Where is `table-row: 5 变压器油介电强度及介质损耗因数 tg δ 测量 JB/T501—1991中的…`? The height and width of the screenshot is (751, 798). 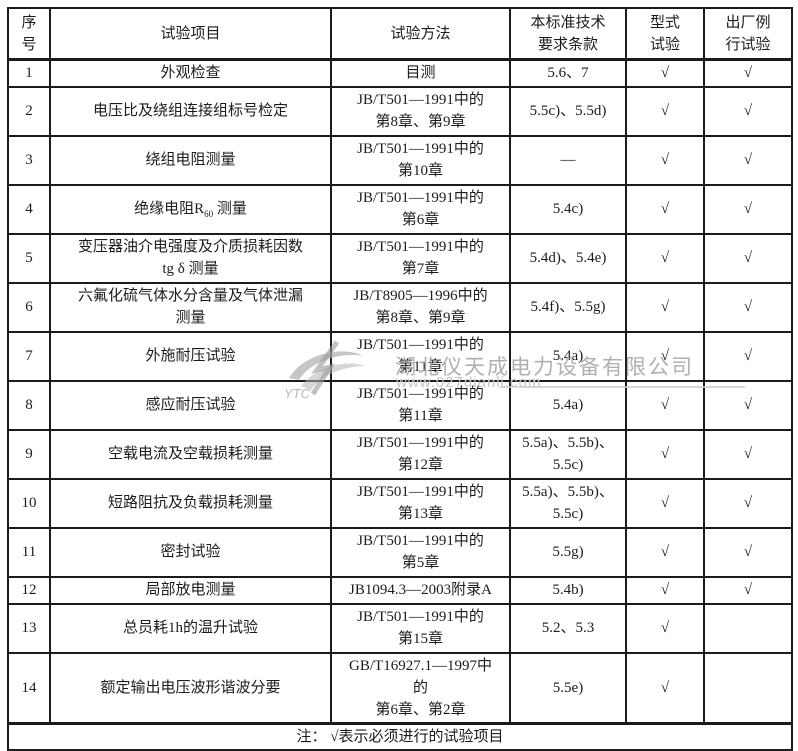 table-row: 5 变压器油介电强度及介质损耗因数 tg δ 测量 JB/T501—1991中的… is located at coordinates (400, 258).